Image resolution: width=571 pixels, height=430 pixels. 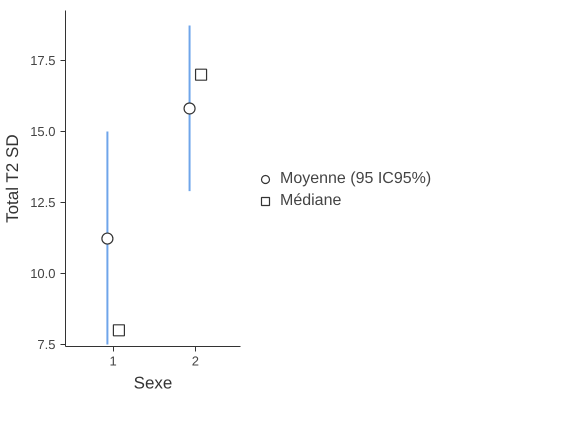 What do you see at coordinates (43, 131) in the screenshot?
I see `y-tick-label: 15.0` at bounding box center [43, 131].